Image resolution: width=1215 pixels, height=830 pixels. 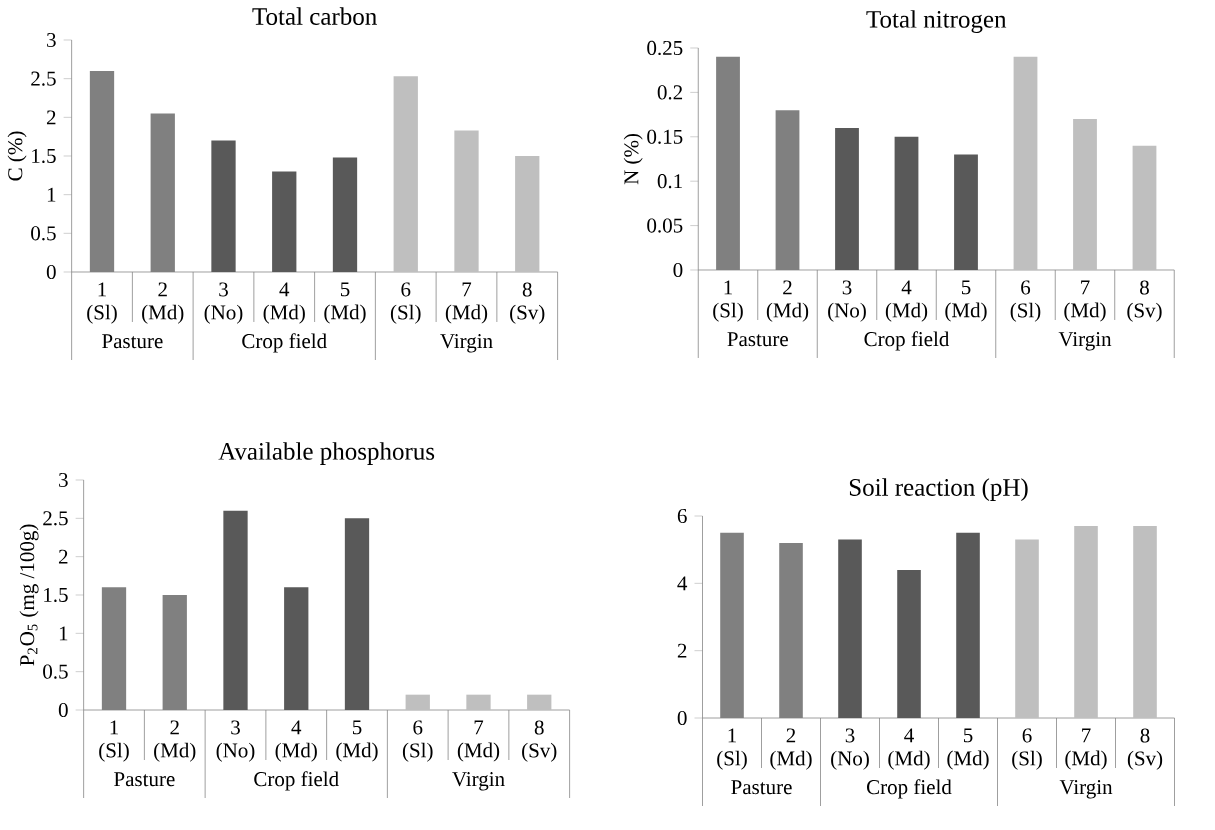 I want to click on y-tick-label: 0.1, so click(x=669, y=181).